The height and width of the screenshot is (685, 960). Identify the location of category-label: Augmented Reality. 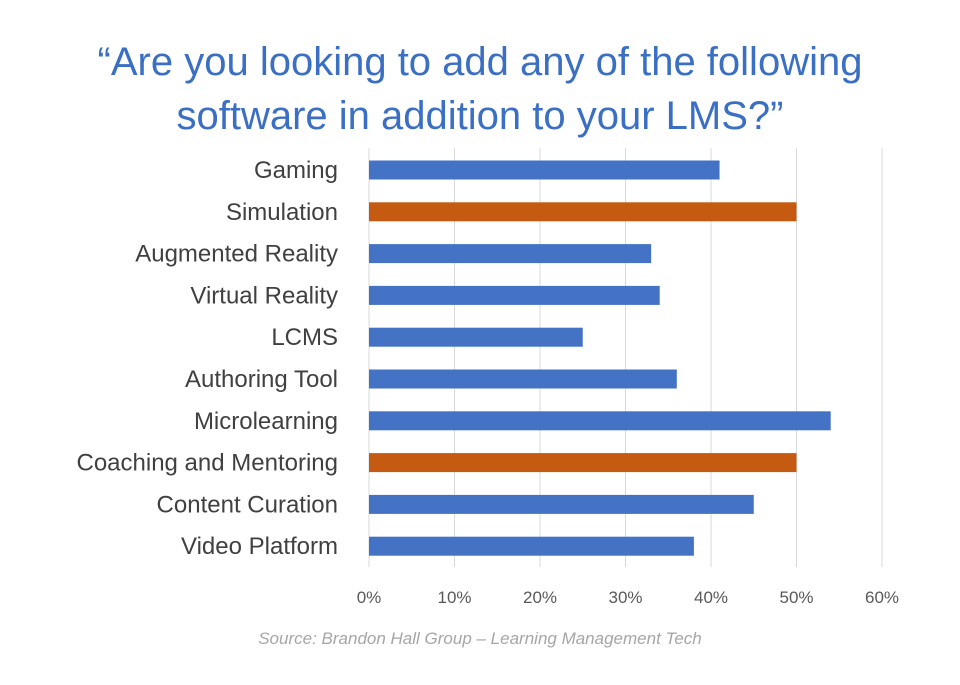
(236, 254).